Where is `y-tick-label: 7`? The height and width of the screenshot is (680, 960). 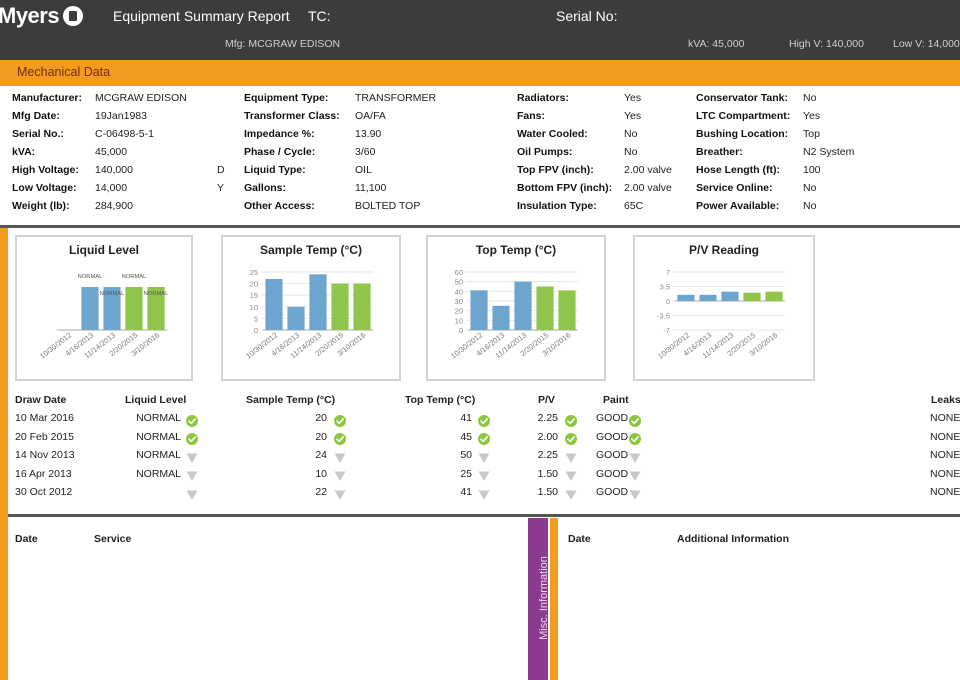 y-tick-label: 7 is located at coordinates (668, 272).